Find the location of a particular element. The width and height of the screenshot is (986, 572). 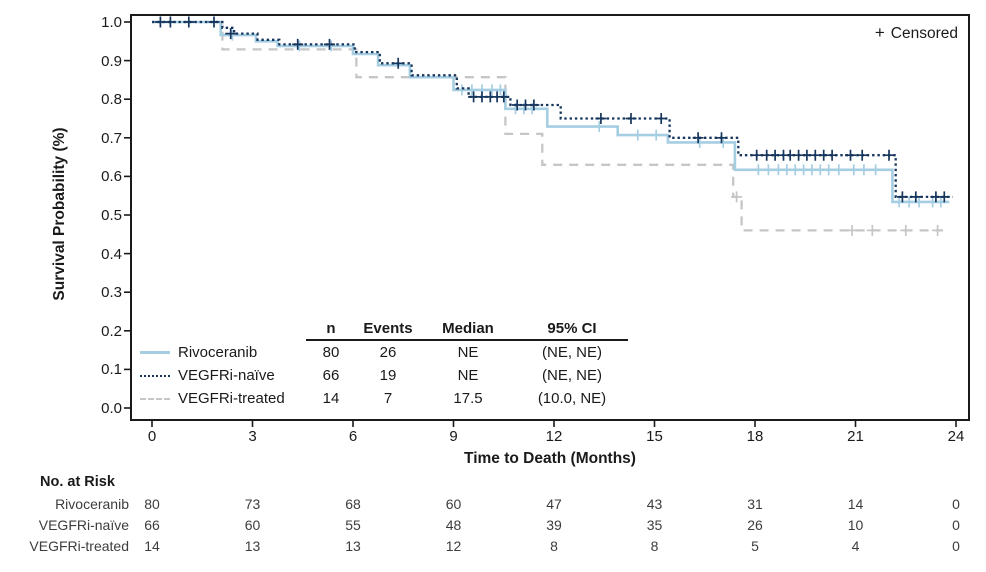

risk-row-label: Rivoceranib is located at coordinates (92, 504).